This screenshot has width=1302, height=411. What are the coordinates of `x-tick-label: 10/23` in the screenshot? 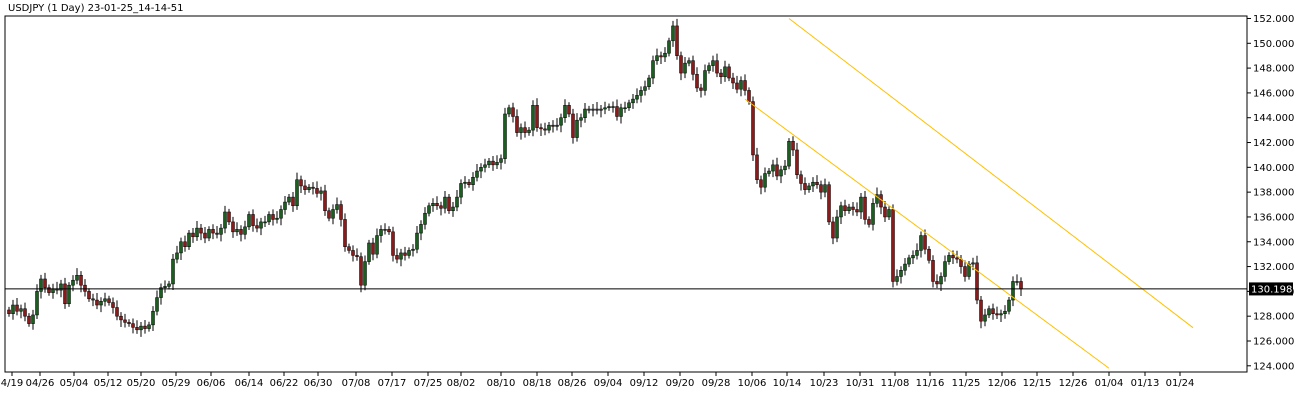 It's located at (824, 383).